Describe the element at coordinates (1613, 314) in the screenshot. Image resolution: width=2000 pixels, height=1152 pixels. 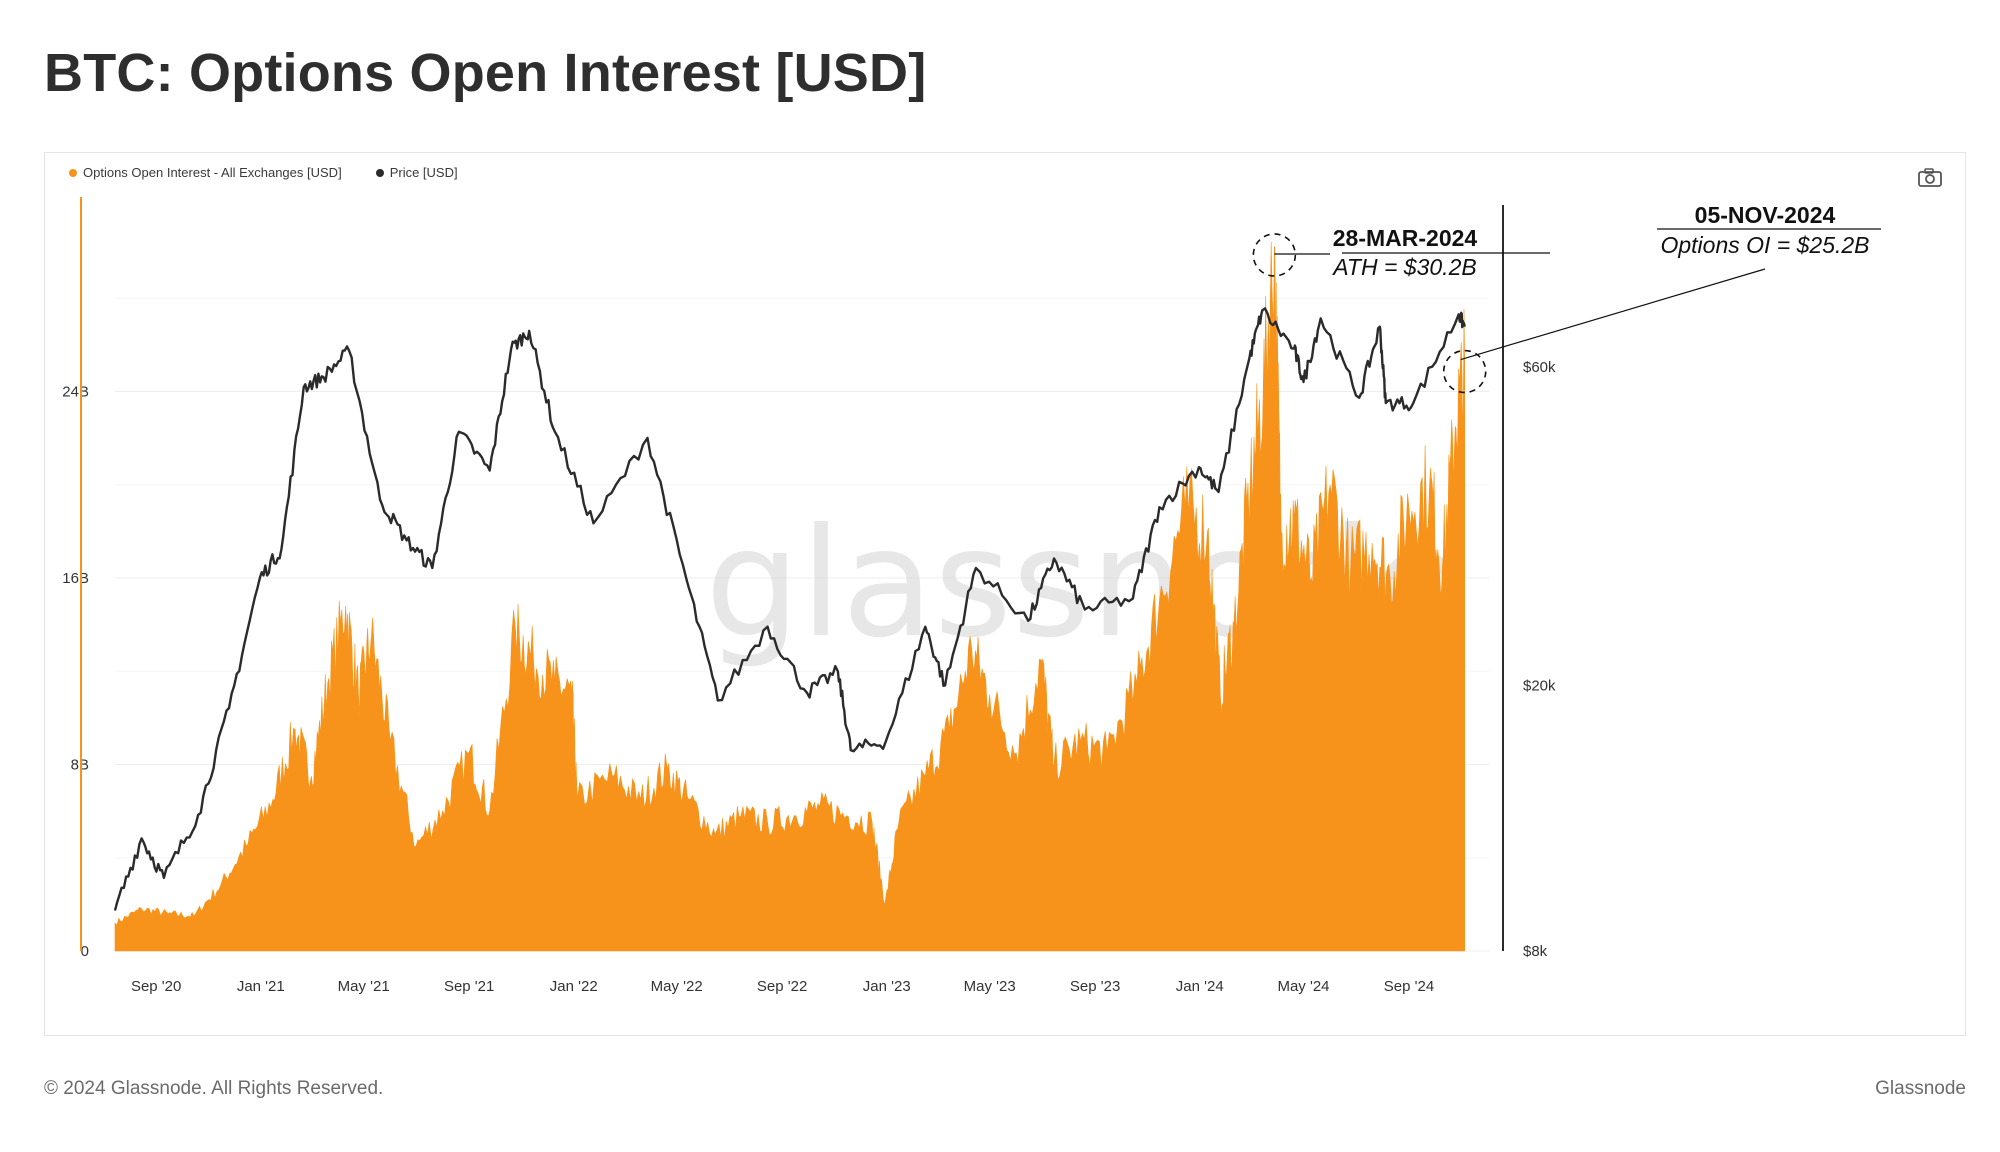
I see `latest-leader-line` at that location.